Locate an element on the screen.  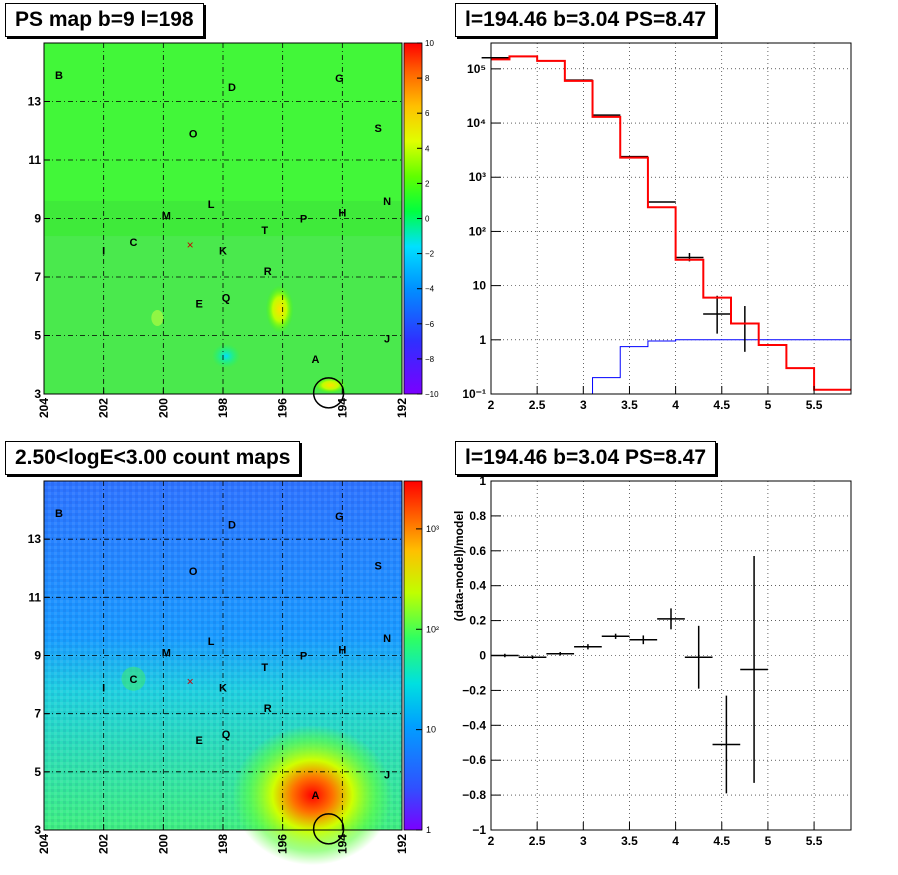
colorbar-tick-label: −2 is located at coordinates (430, 254).